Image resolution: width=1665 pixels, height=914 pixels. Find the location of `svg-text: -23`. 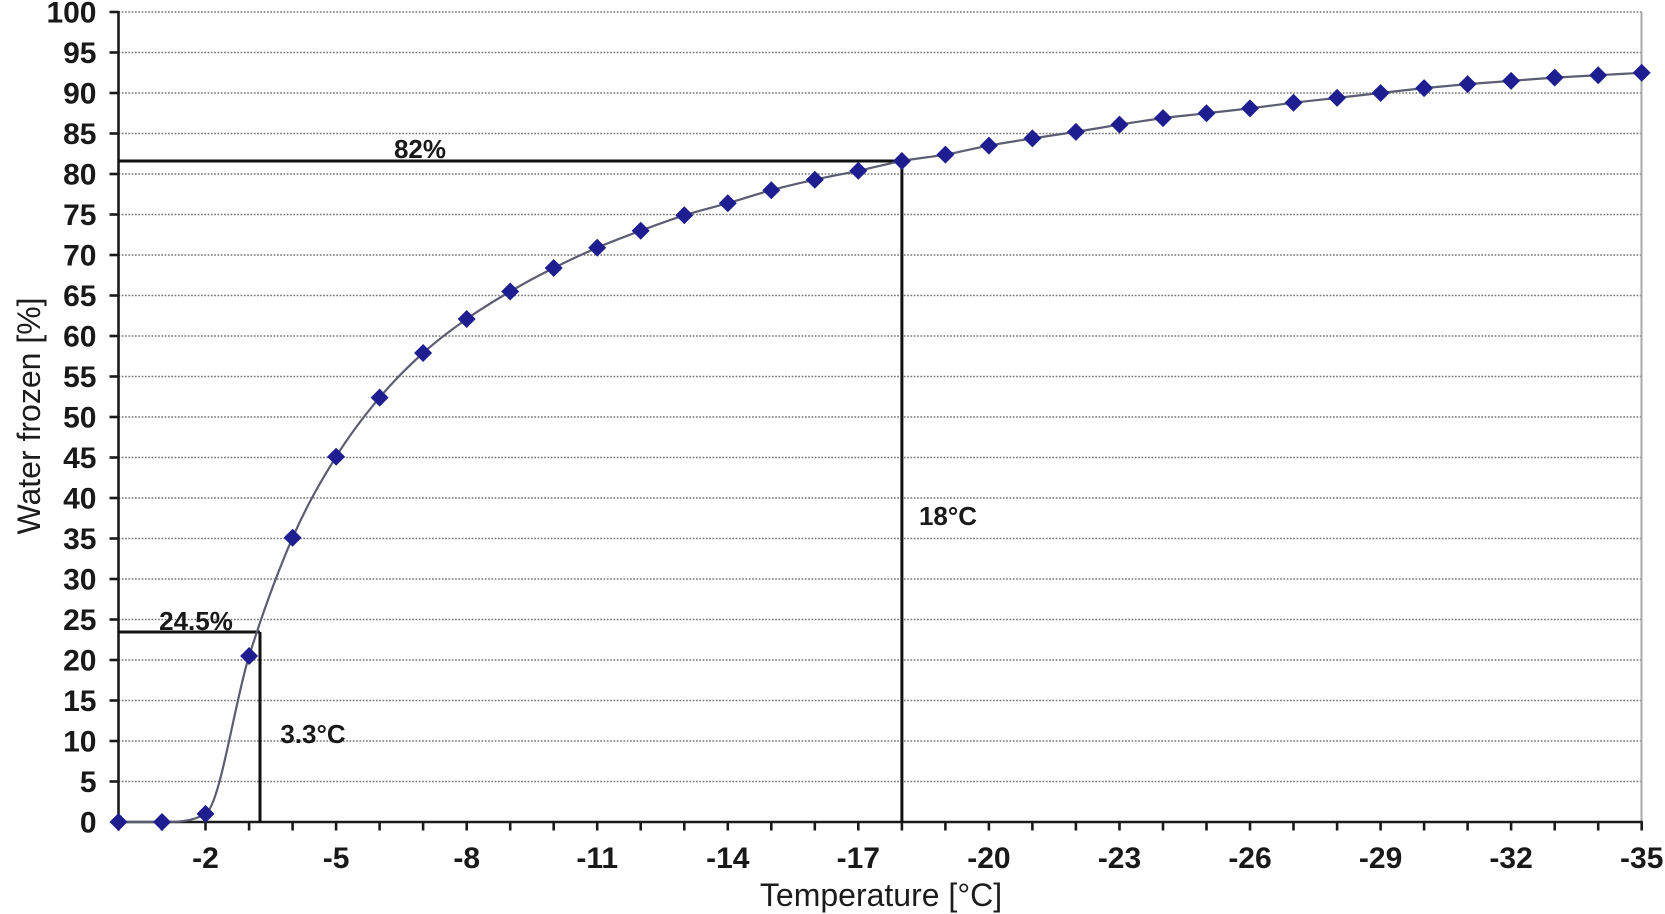

svg-text: -23 is located at coordinates (1119, 858).